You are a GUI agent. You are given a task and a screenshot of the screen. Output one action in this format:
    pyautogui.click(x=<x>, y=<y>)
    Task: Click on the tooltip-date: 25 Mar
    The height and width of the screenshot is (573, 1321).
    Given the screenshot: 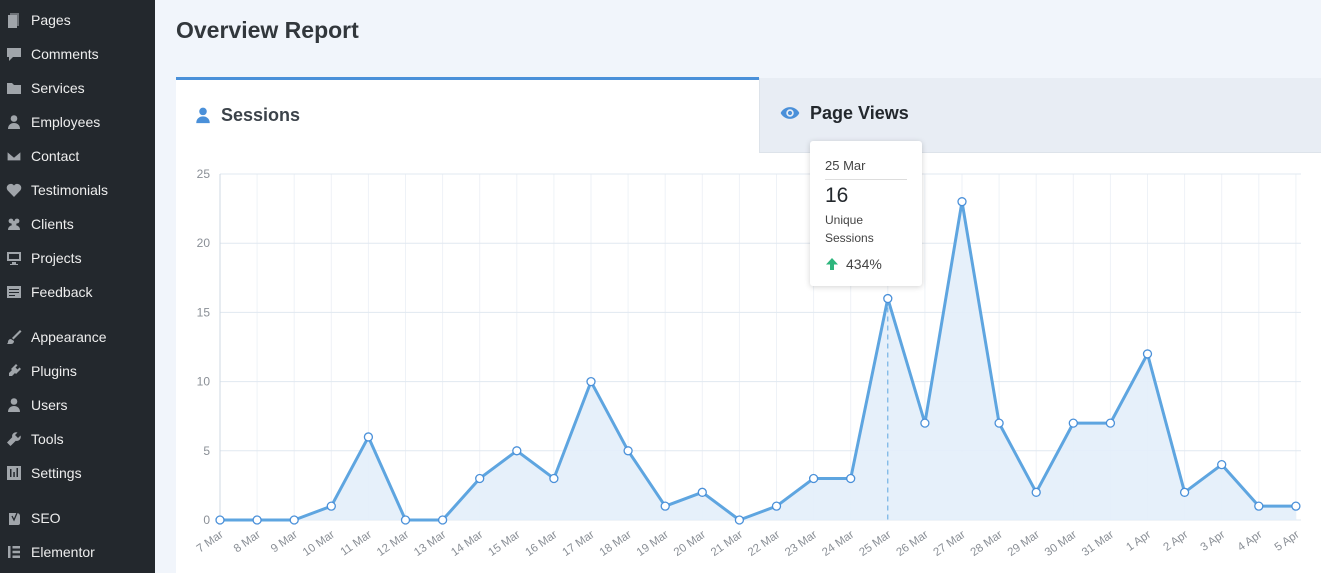 What is the action you would take?
    pyautogui.click(x=845, y=165)
    